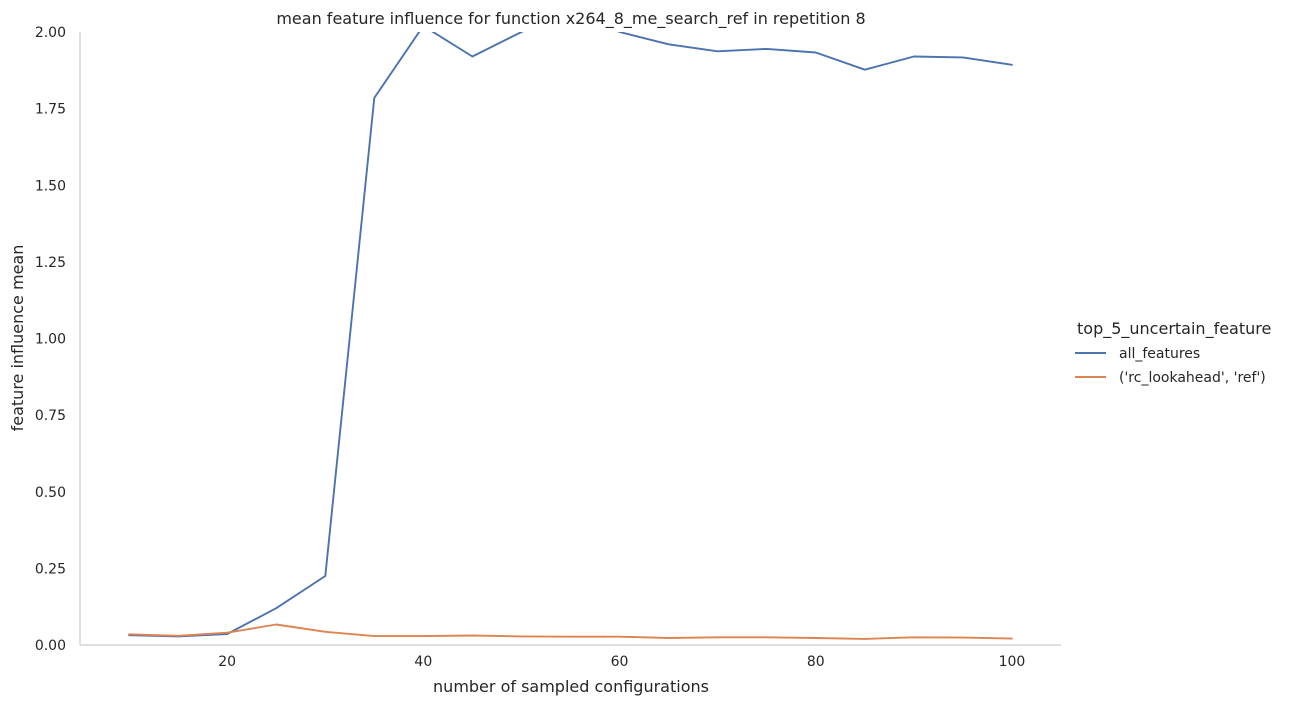 This screenshot has height=706, width=1292. Describe the element at coordinates (1174, 329) in the screenshot. I see `legend-title: top_5_uncertain_feature` at that location.